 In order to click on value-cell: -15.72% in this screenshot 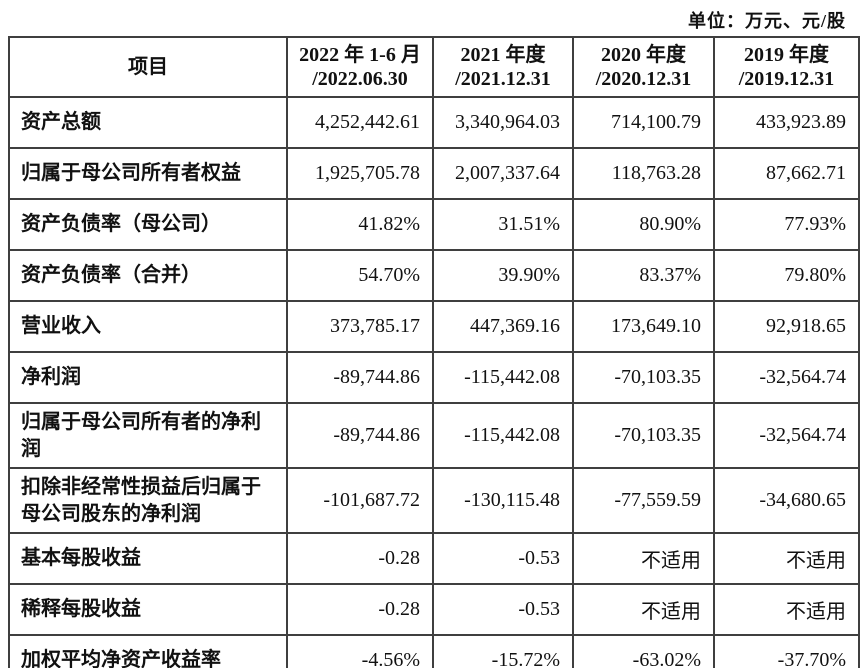, I will do `click(503, 651)`.